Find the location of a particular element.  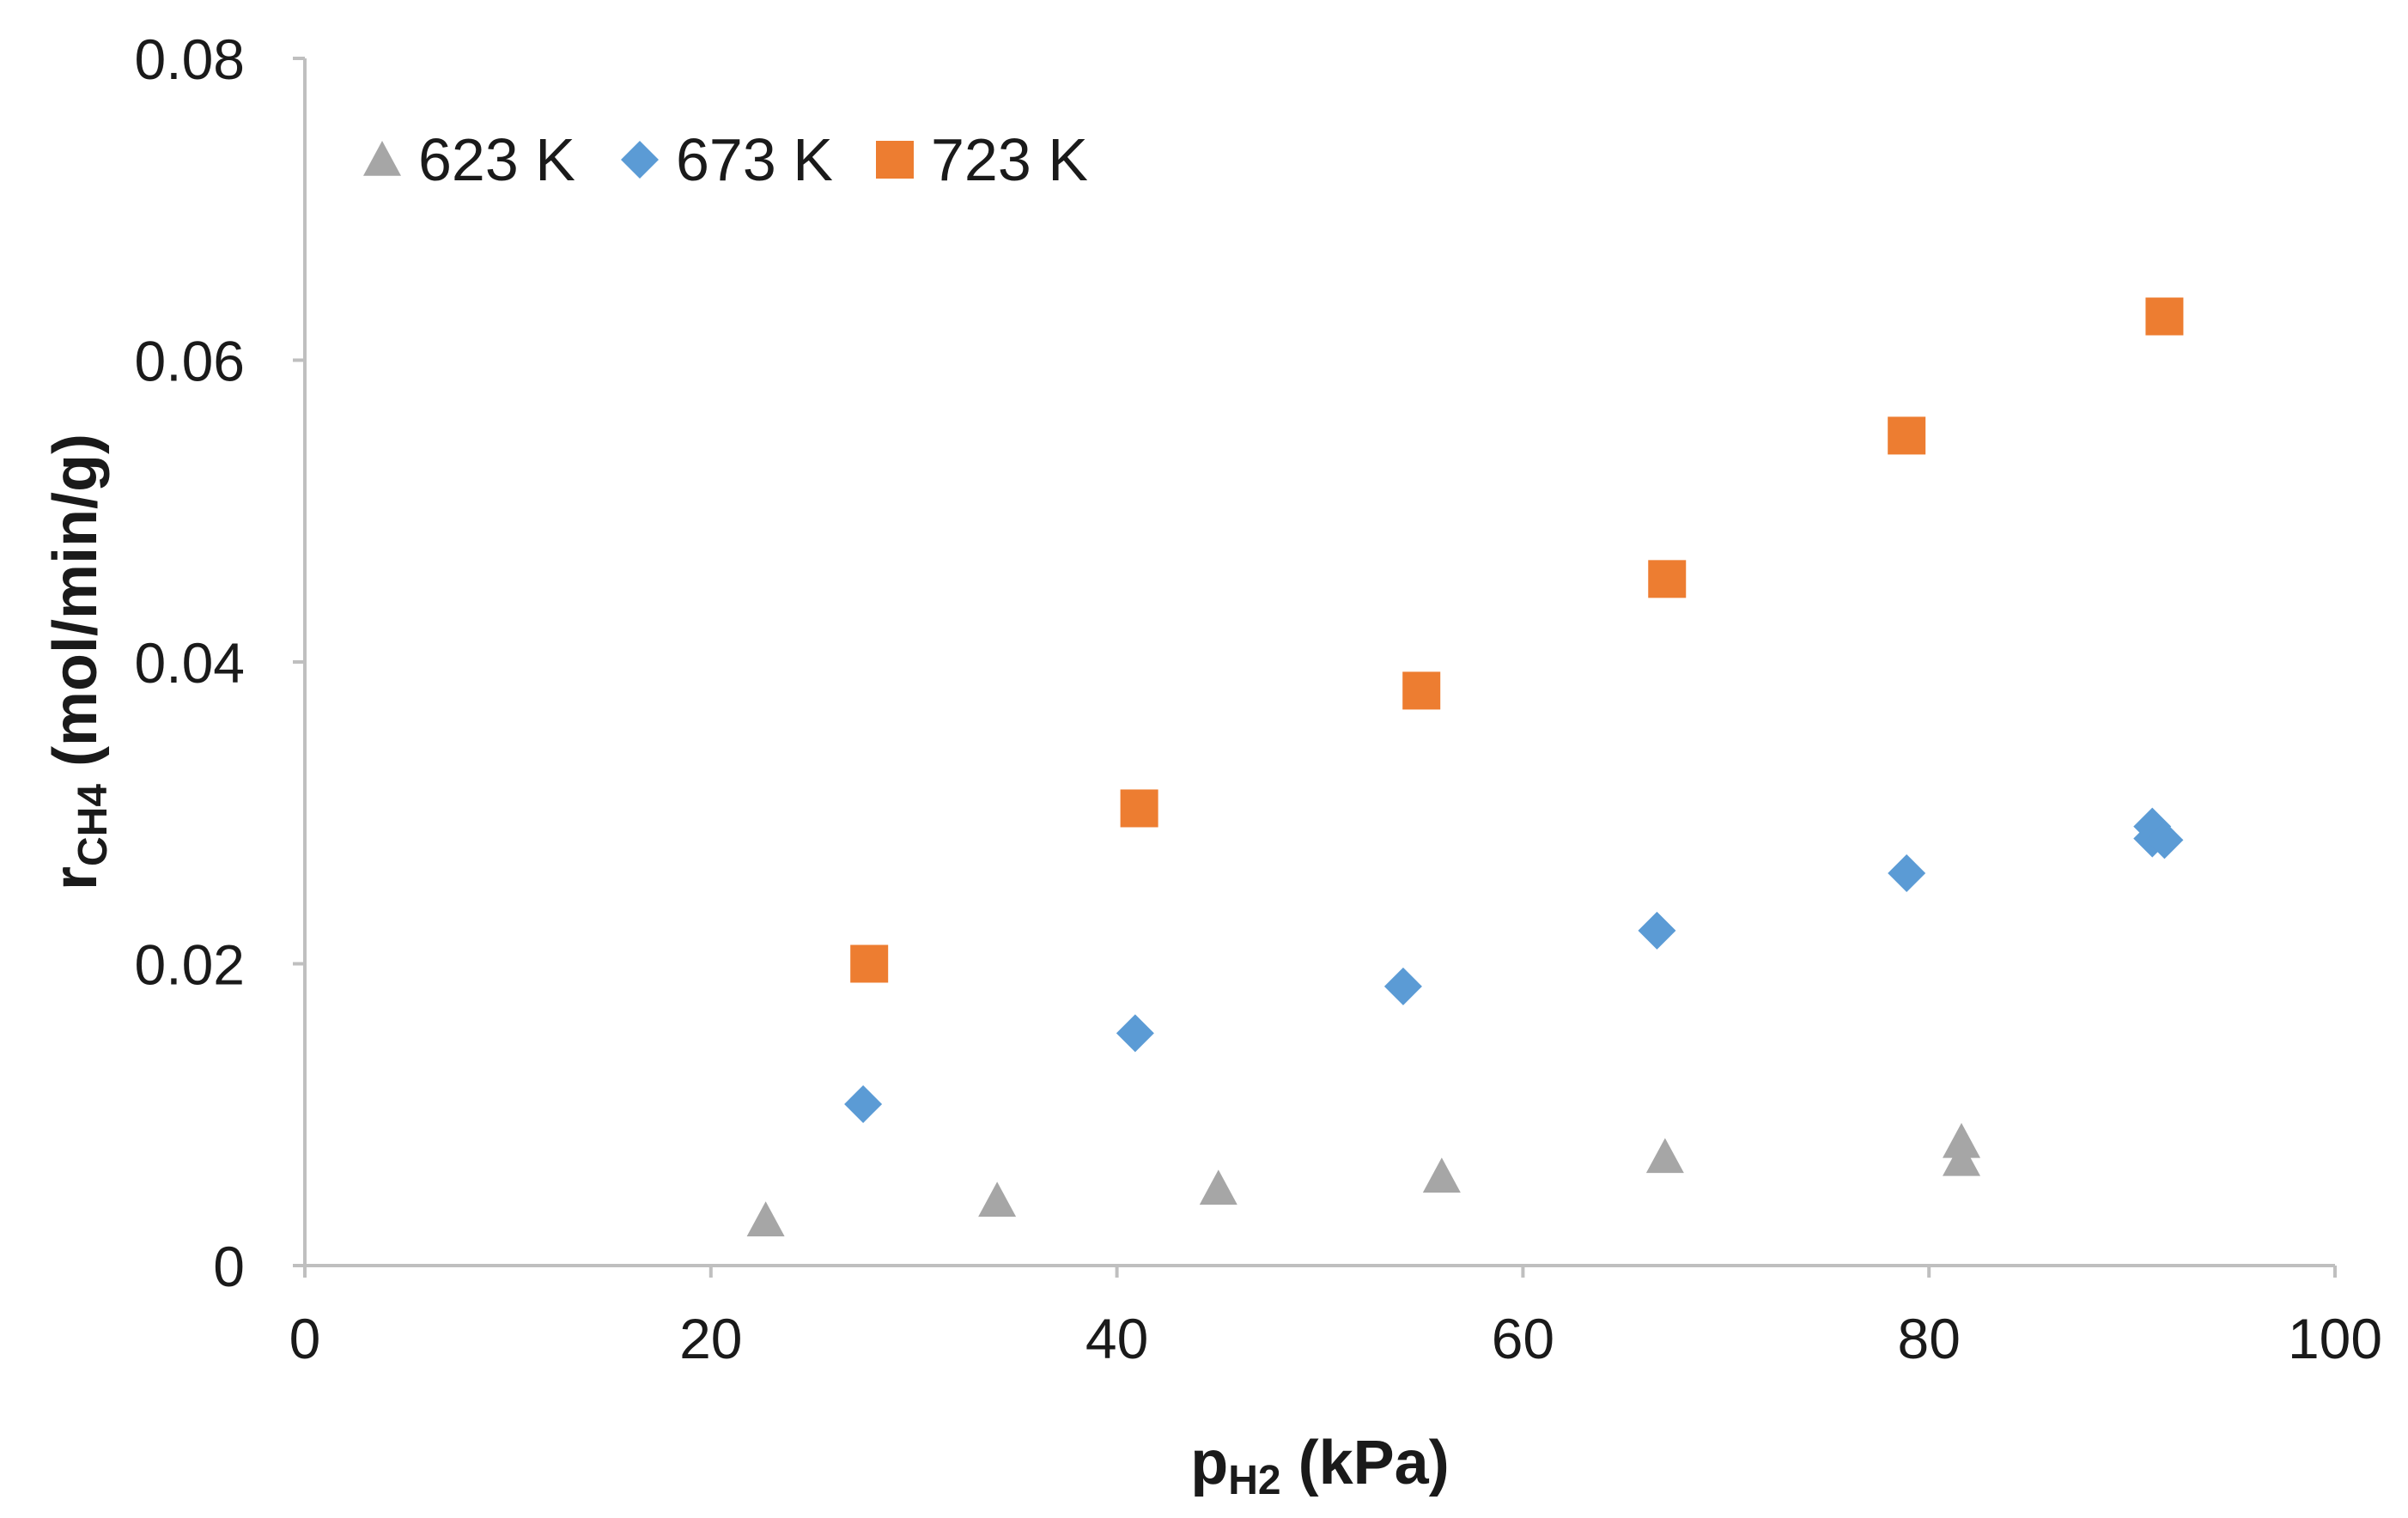

x-tick-label: 80 is located at coordinates (1928, 1338).